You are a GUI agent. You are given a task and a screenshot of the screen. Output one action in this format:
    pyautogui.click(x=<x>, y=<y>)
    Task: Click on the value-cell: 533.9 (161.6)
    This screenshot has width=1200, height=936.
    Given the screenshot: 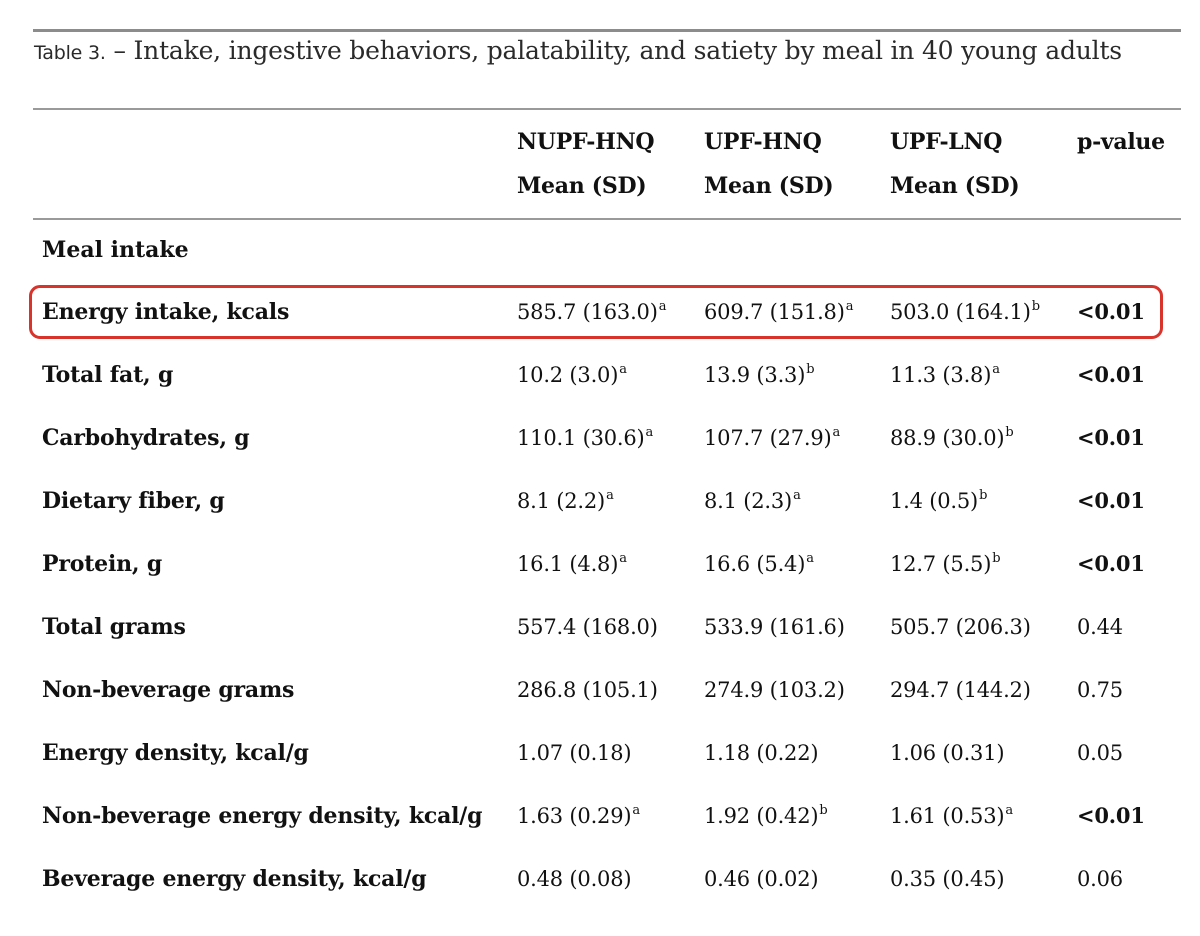 What is the action you would take?
    pyautogui.click(x=774, y=627)
    